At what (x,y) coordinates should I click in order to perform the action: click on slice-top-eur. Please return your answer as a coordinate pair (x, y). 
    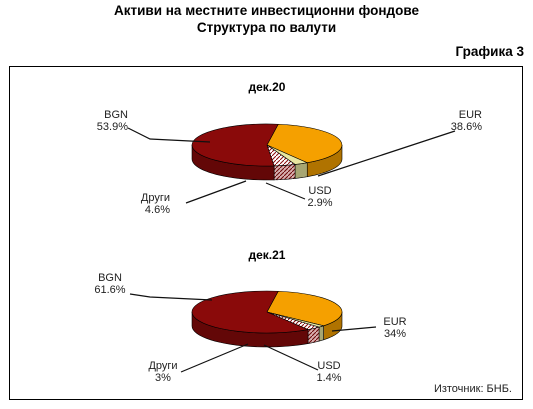
    Looking at the image, I should click on (304, 308).